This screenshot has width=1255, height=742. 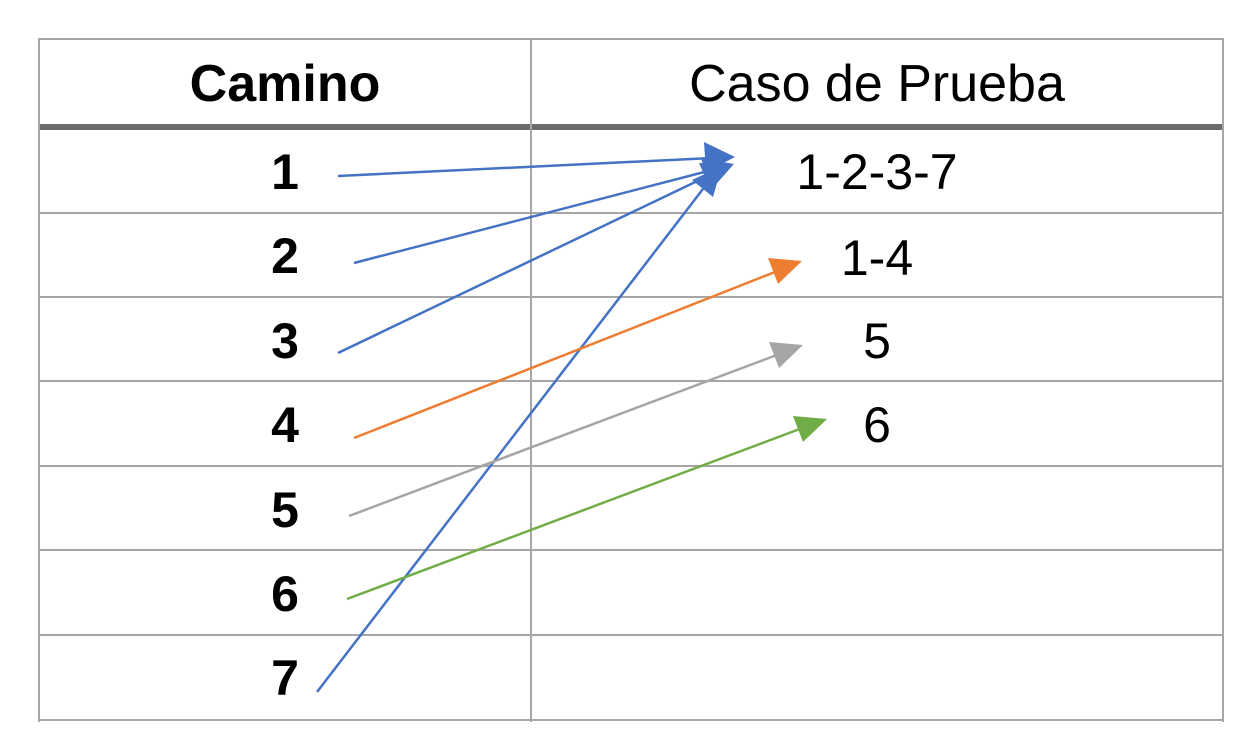 What do you see at coordinates (631, 127) in the screenshot?
I see `header-separator` at bounding box center [631, 127].